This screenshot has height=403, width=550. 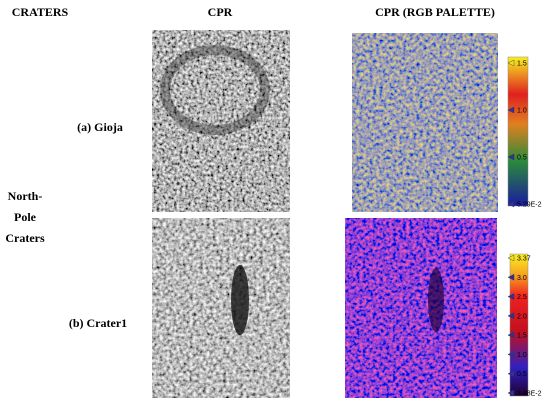 I want to click on side-label: Craters, so click(x=25, y=238).